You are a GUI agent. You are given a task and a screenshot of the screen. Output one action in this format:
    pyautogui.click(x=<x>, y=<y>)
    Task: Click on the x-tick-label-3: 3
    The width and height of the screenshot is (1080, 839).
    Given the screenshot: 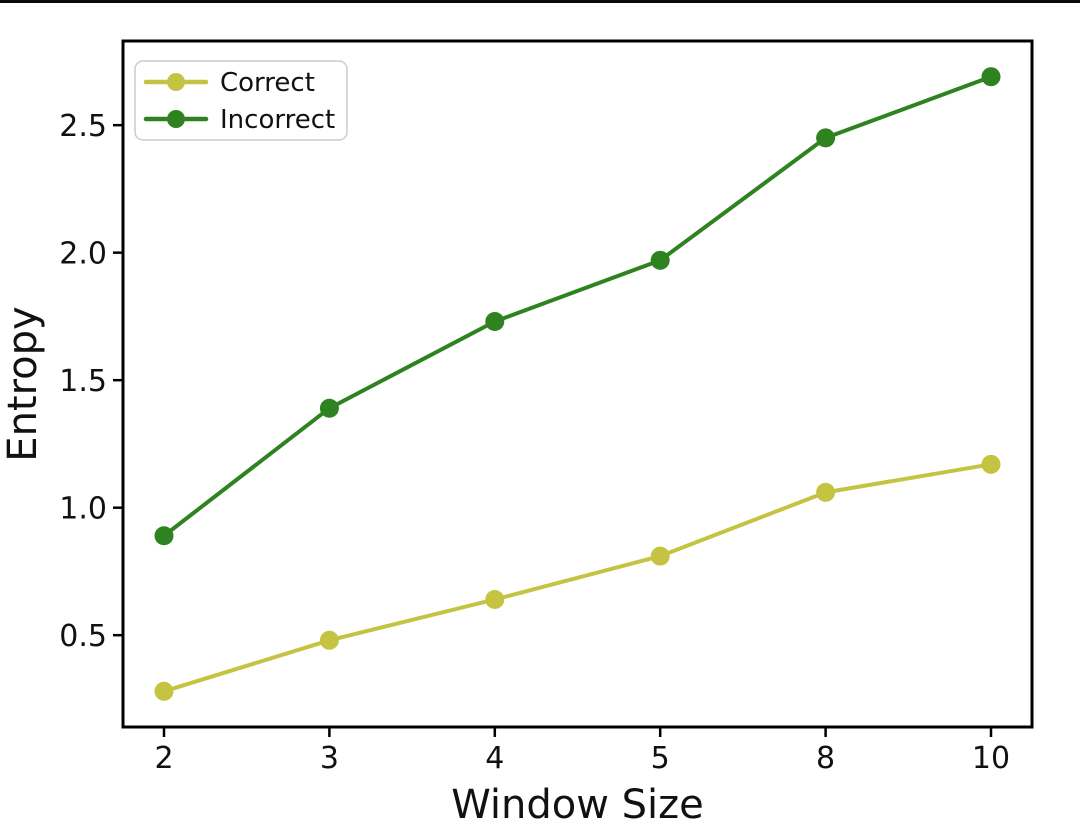 What is the action you would take?
    pyautogui.click(x=329, y=758)
    